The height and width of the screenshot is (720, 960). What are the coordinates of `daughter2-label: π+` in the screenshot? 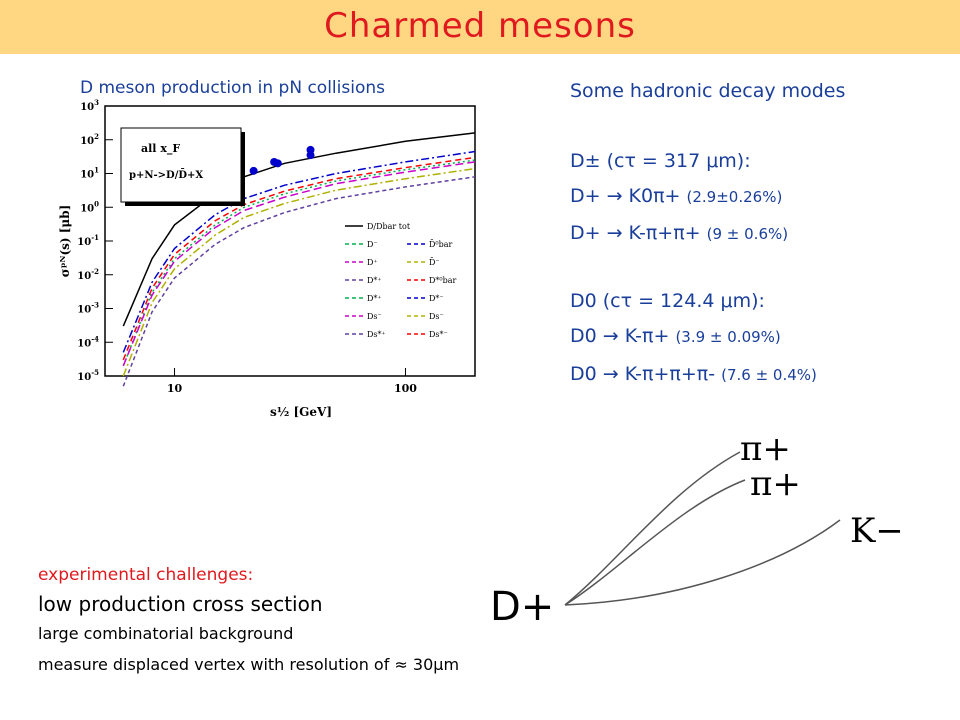 It's located at (775, 484).